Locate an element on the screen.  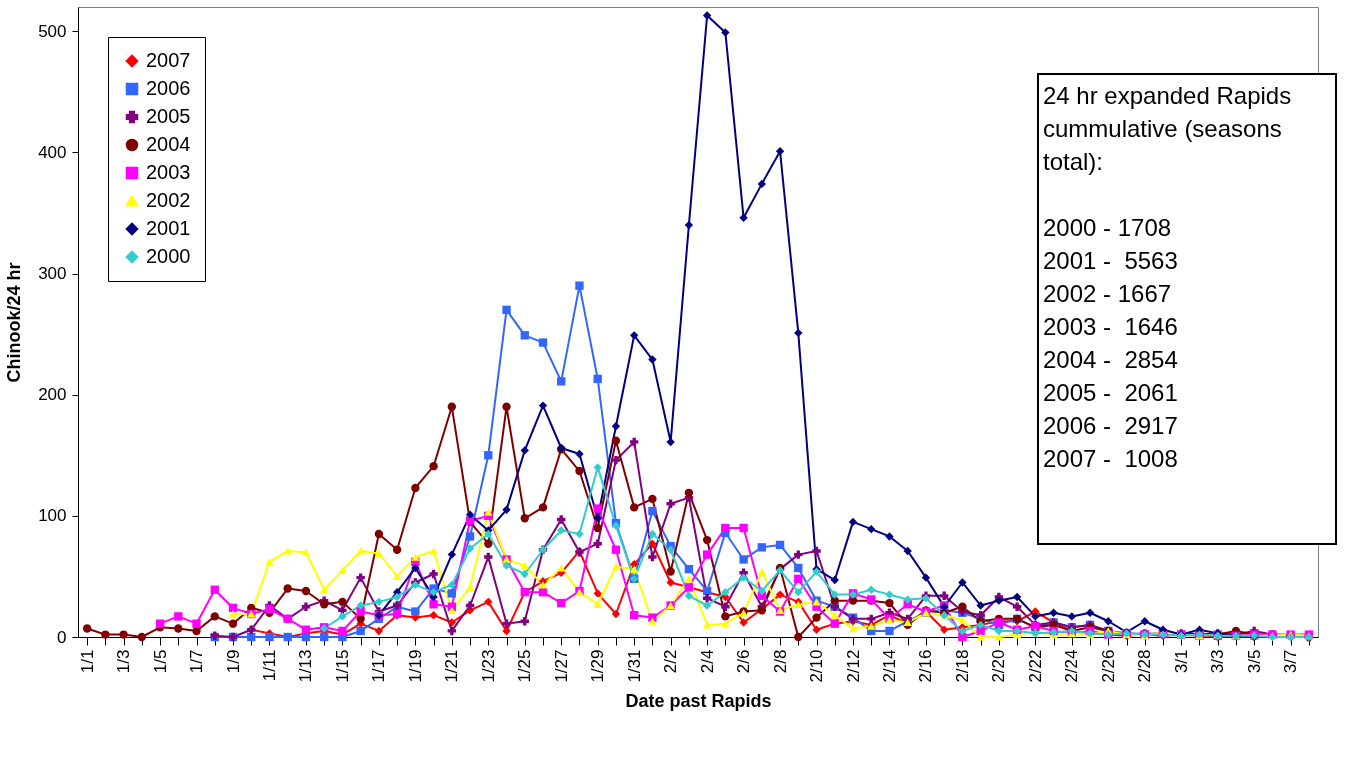
y-tick-label: 100 is located at coordinates (52, 516).